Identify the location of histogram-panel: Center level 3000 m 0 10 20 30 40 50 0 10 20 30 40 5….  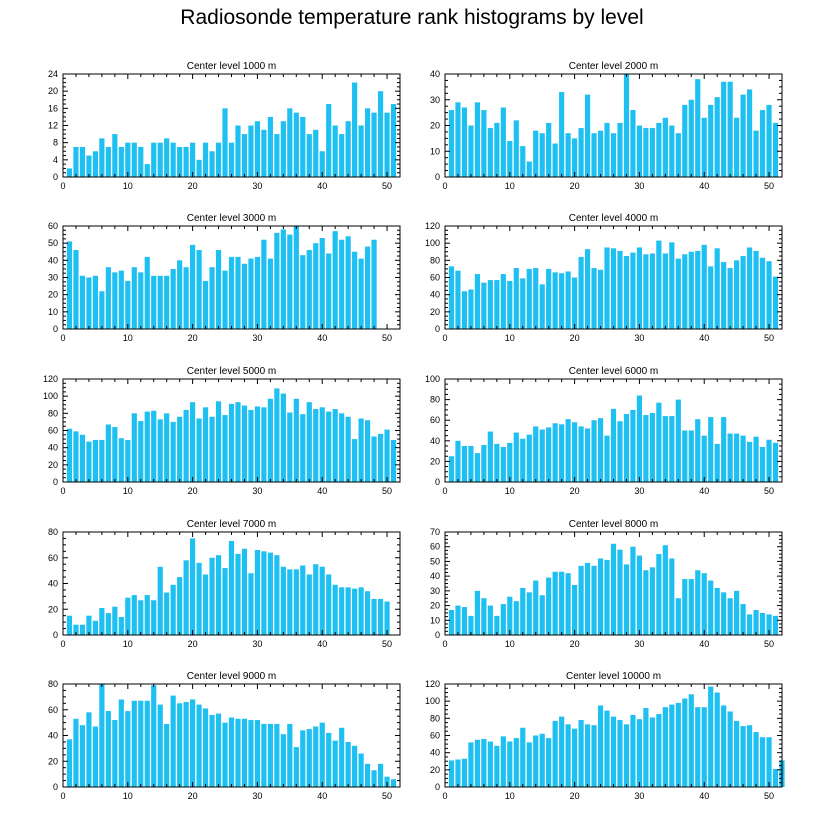
(224, 278).